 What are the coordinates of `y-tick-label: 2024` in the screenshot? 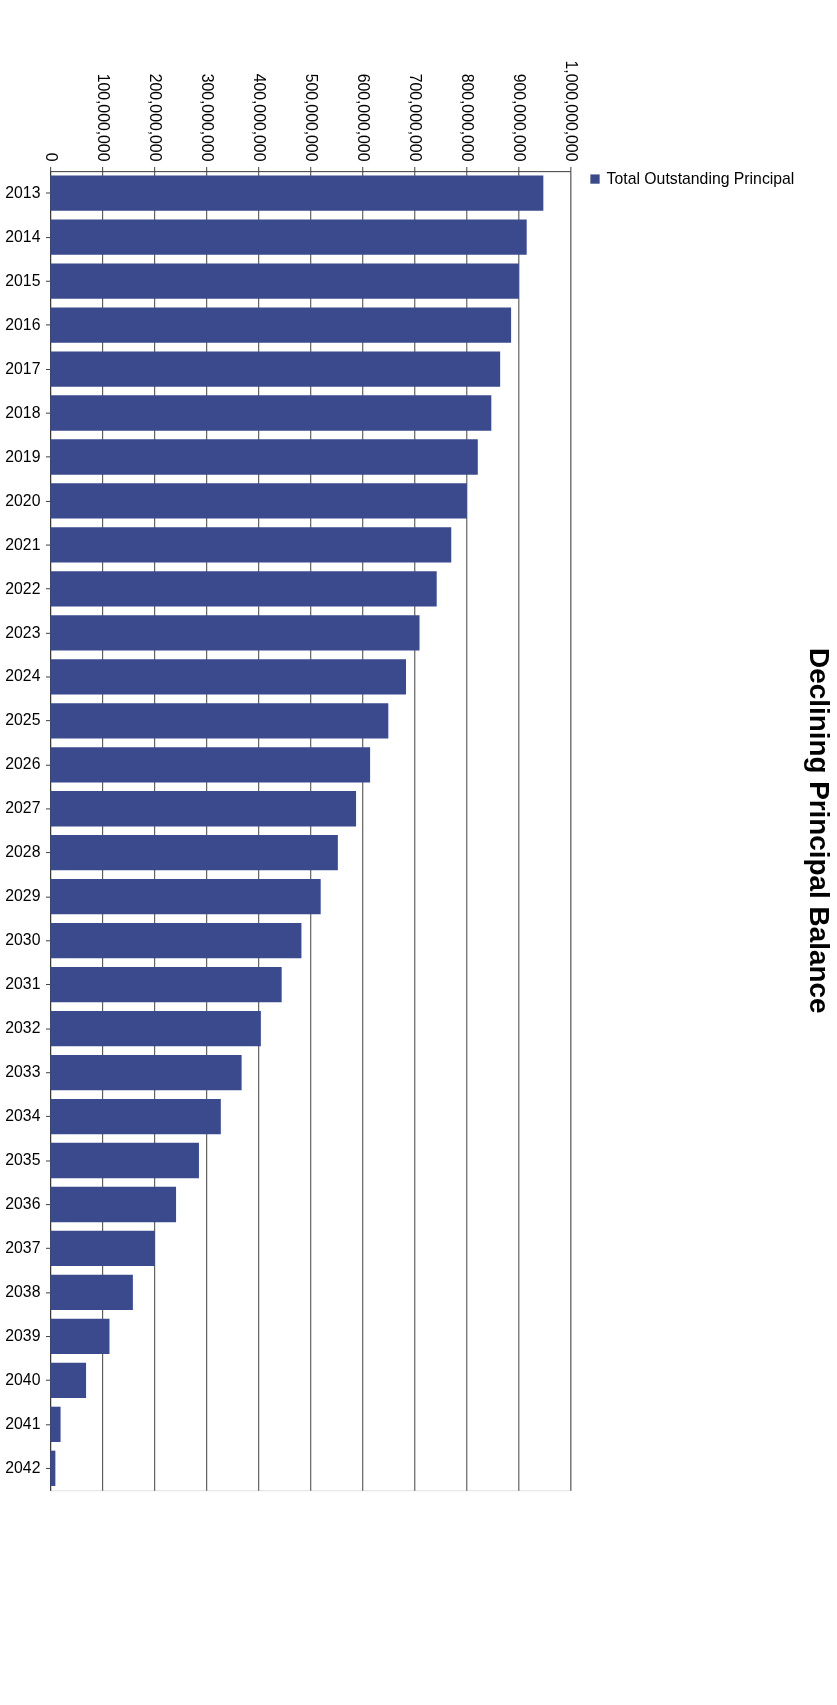 It's located at (23, 676).